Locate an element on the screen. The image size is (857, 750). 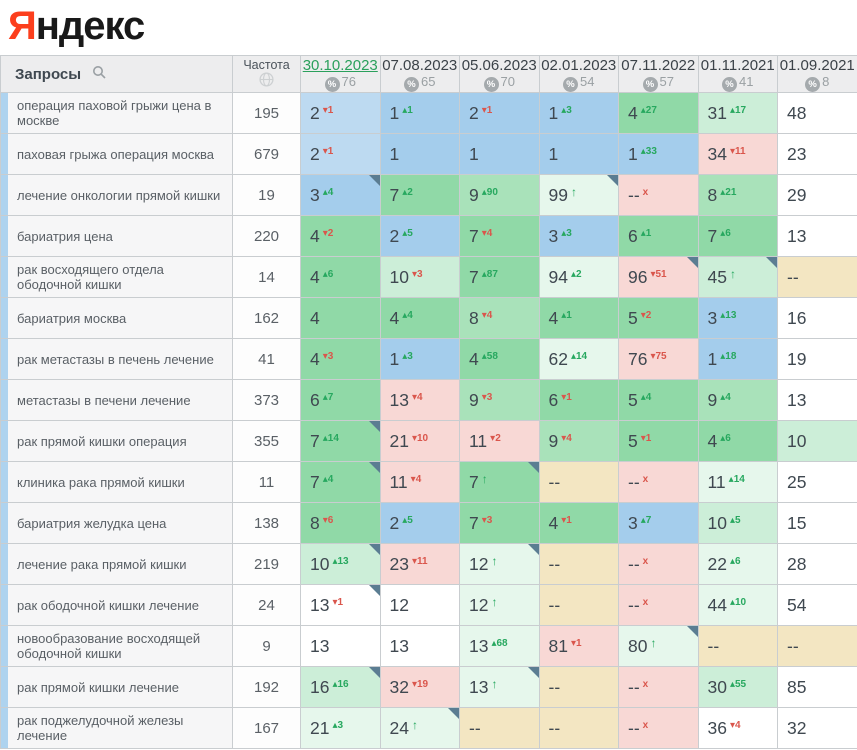
position-cell: 10 is located at coordinates (817, 441).